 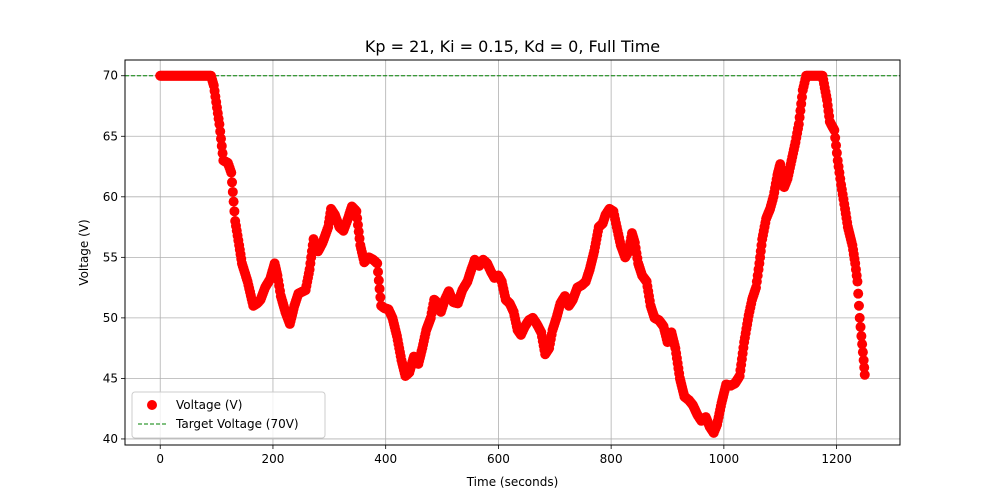 I want to click on legend-marker-voltage, so click(x=152, y=405).